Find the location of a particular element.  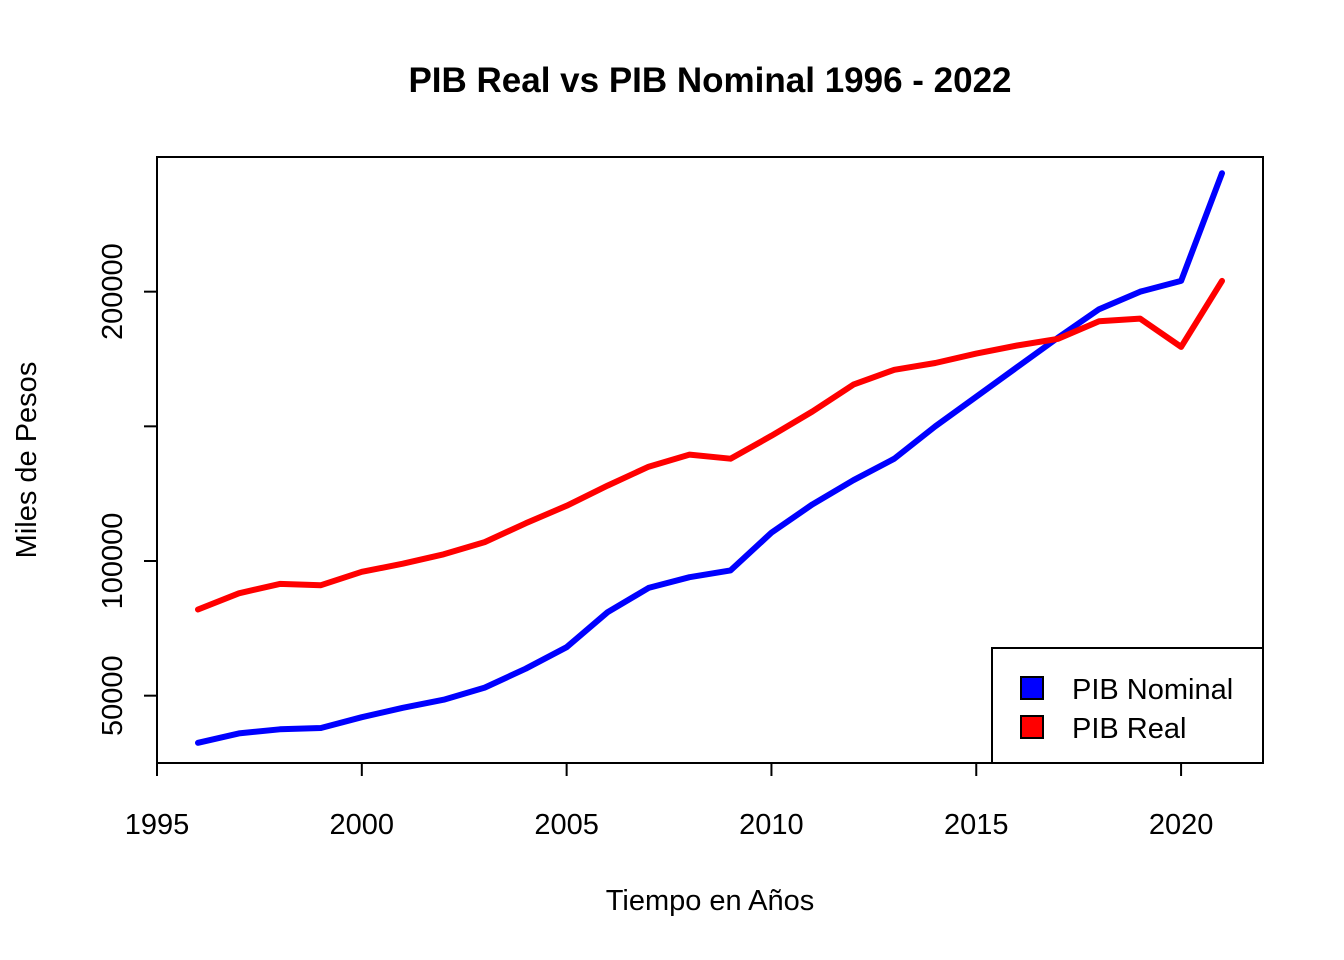

x-axis: 1995 2000 2005 2010 2015 2020 is located at coordinates (669, 801).